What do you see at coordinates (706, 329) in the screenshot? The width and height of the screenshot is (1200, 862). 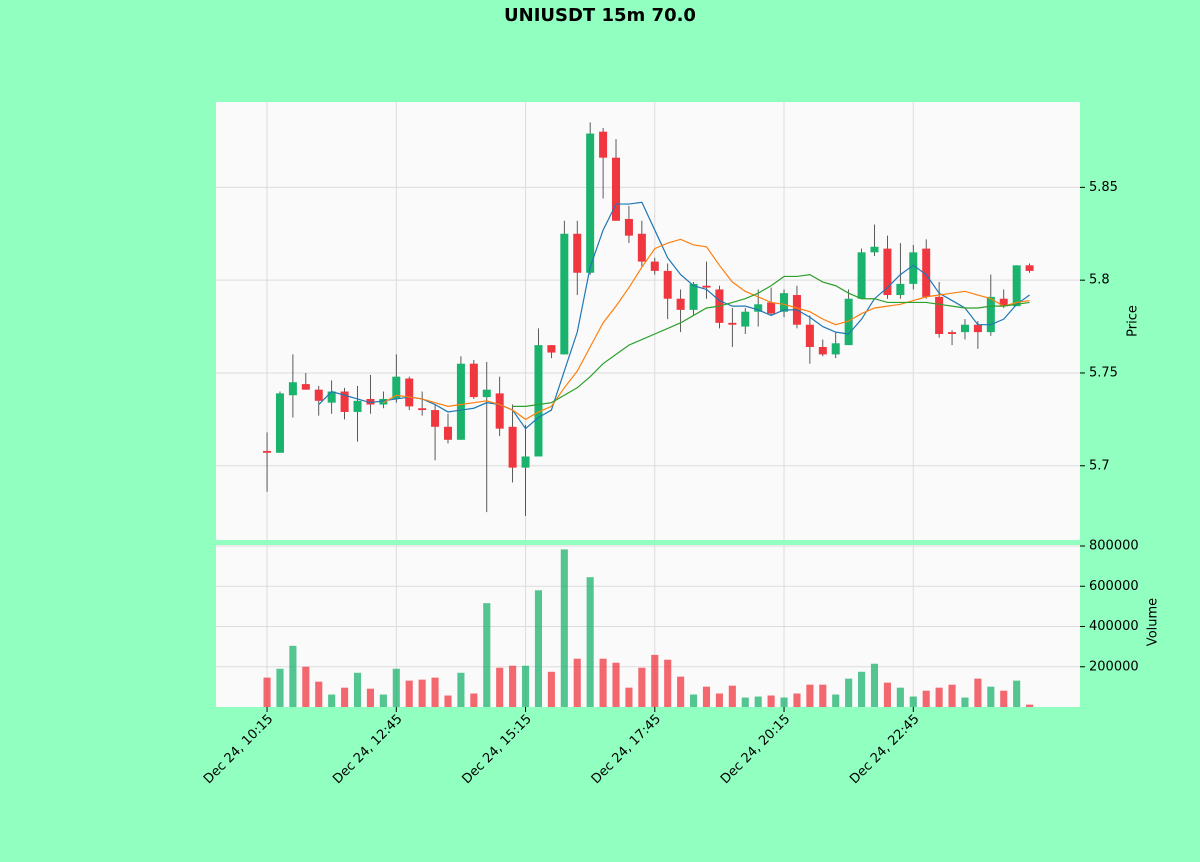 I see `moving-average-line` at bounding box center [706, 329].